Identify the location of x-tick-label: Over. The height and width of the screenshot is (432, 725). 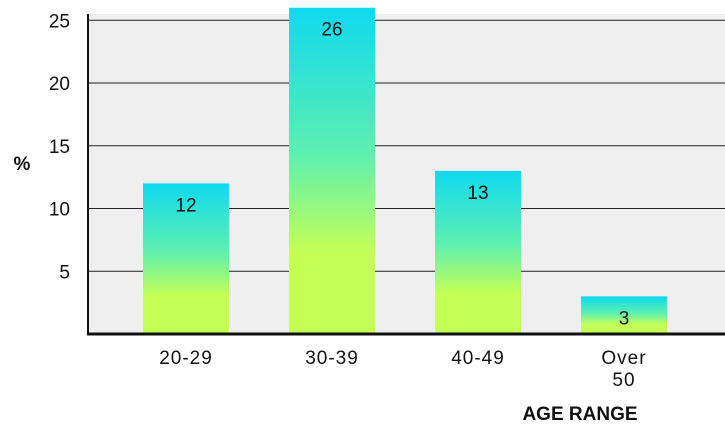
(623, 358).